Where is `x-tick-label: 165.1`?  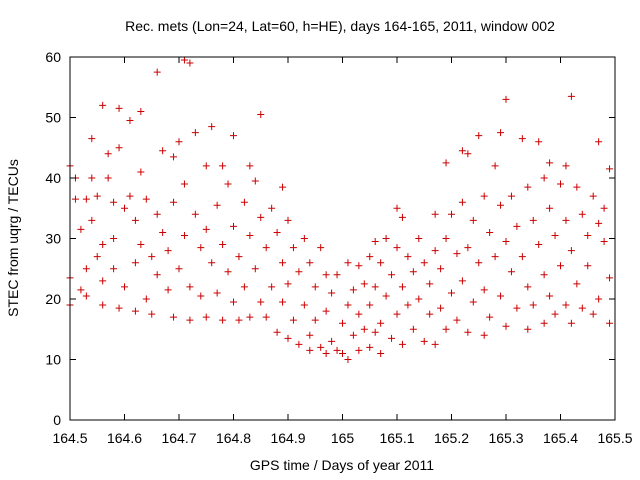 x-tick-label: 165.1 is located at coordinates (396, 438).